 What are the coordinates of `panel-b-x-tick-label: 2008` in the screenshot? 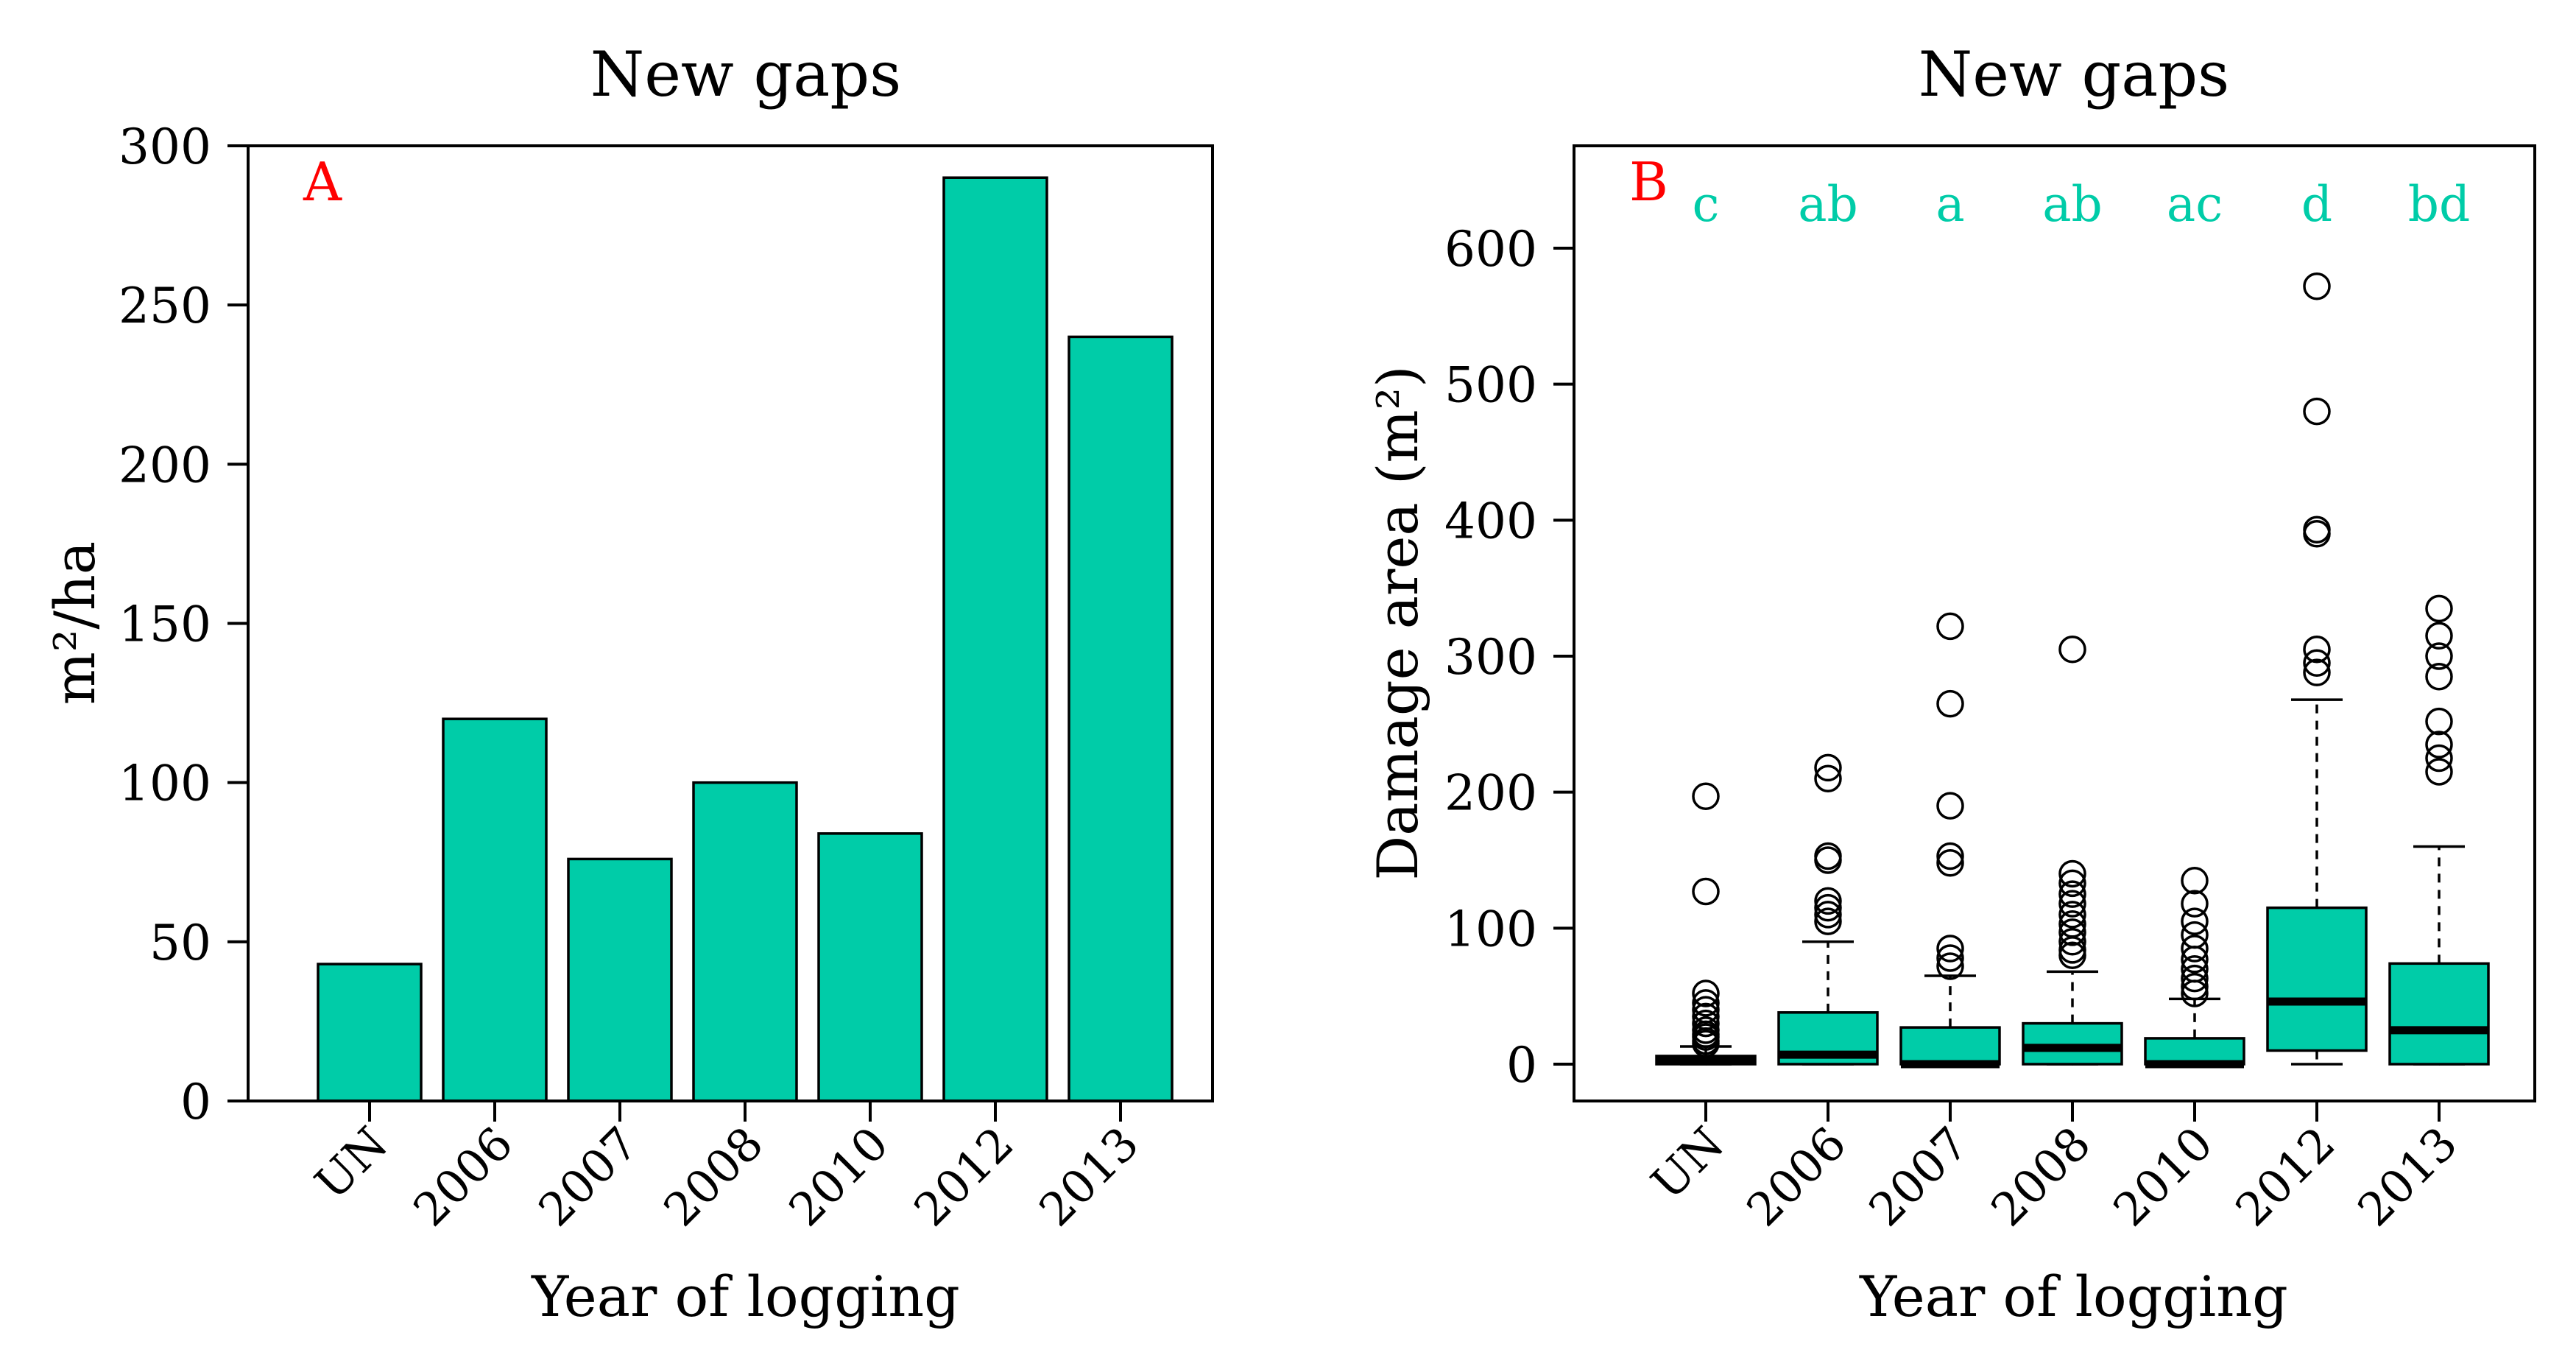 It's located at (2040, 1176).